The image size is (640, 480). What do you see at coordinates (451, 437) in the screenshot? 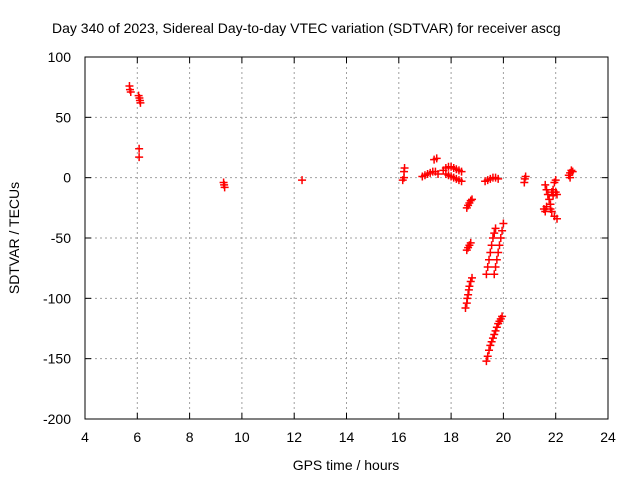
I see `x-tick-label: 18` at bounding box center [451, 437].